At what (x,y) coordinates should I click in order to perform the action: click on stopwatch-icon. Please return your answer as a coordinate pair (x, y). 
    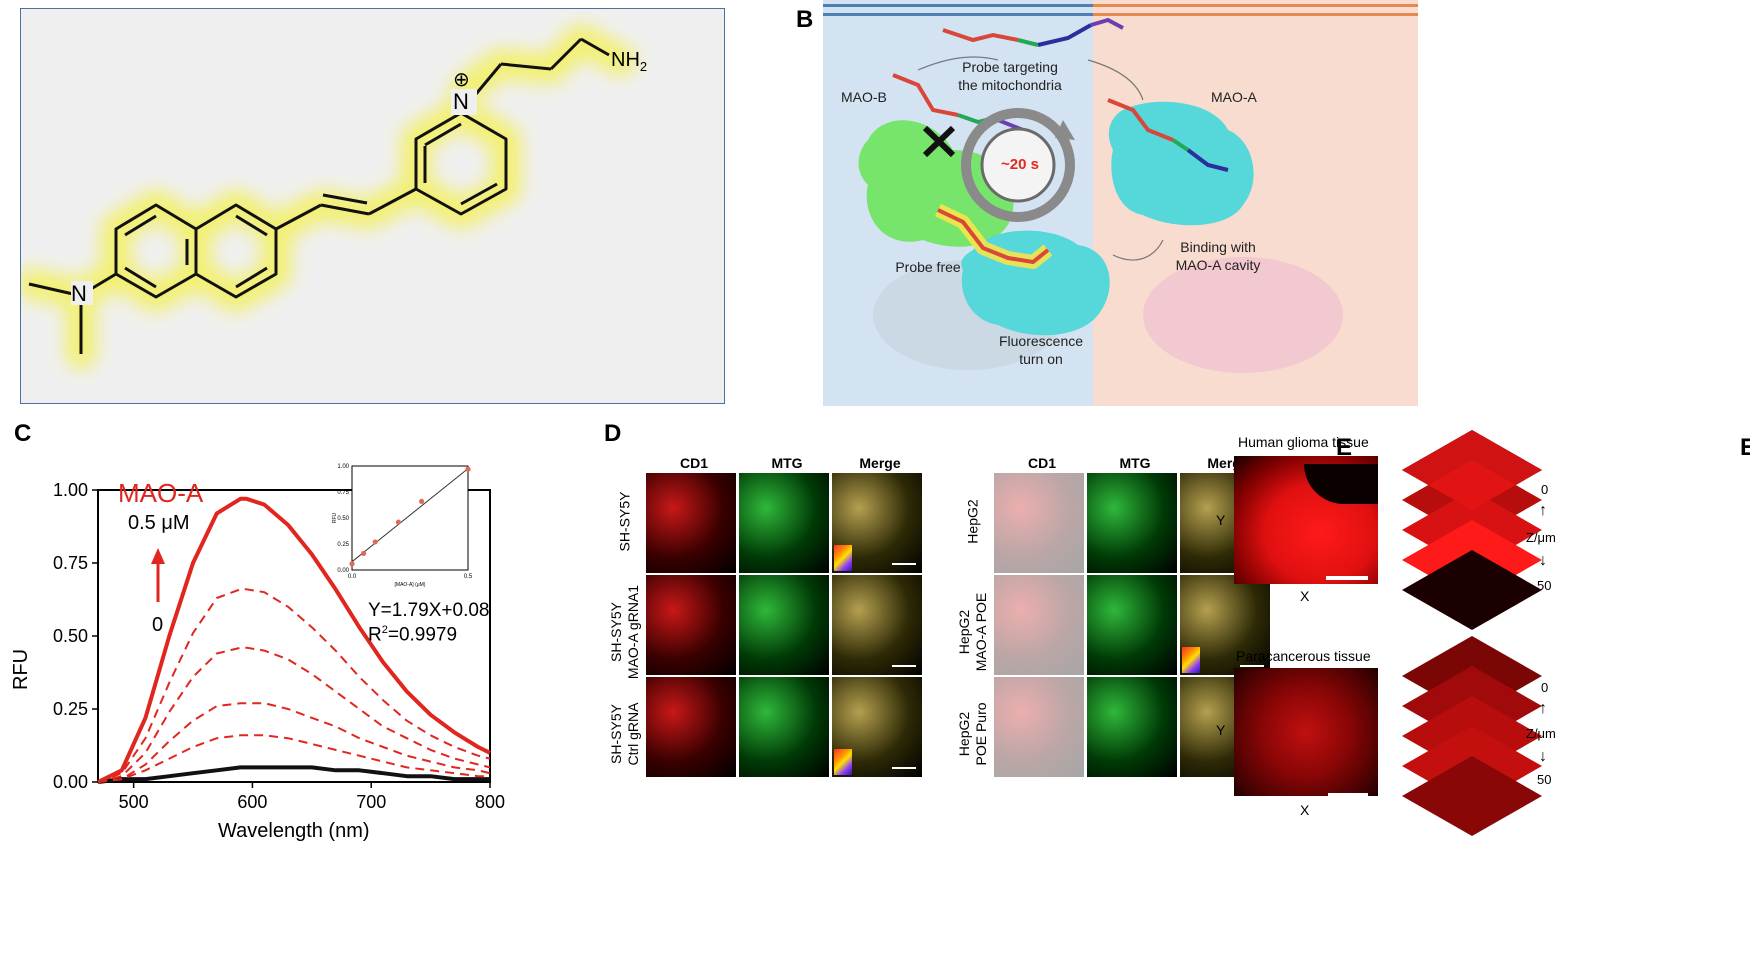
    Looking at the image, I should click on (1018, 165).